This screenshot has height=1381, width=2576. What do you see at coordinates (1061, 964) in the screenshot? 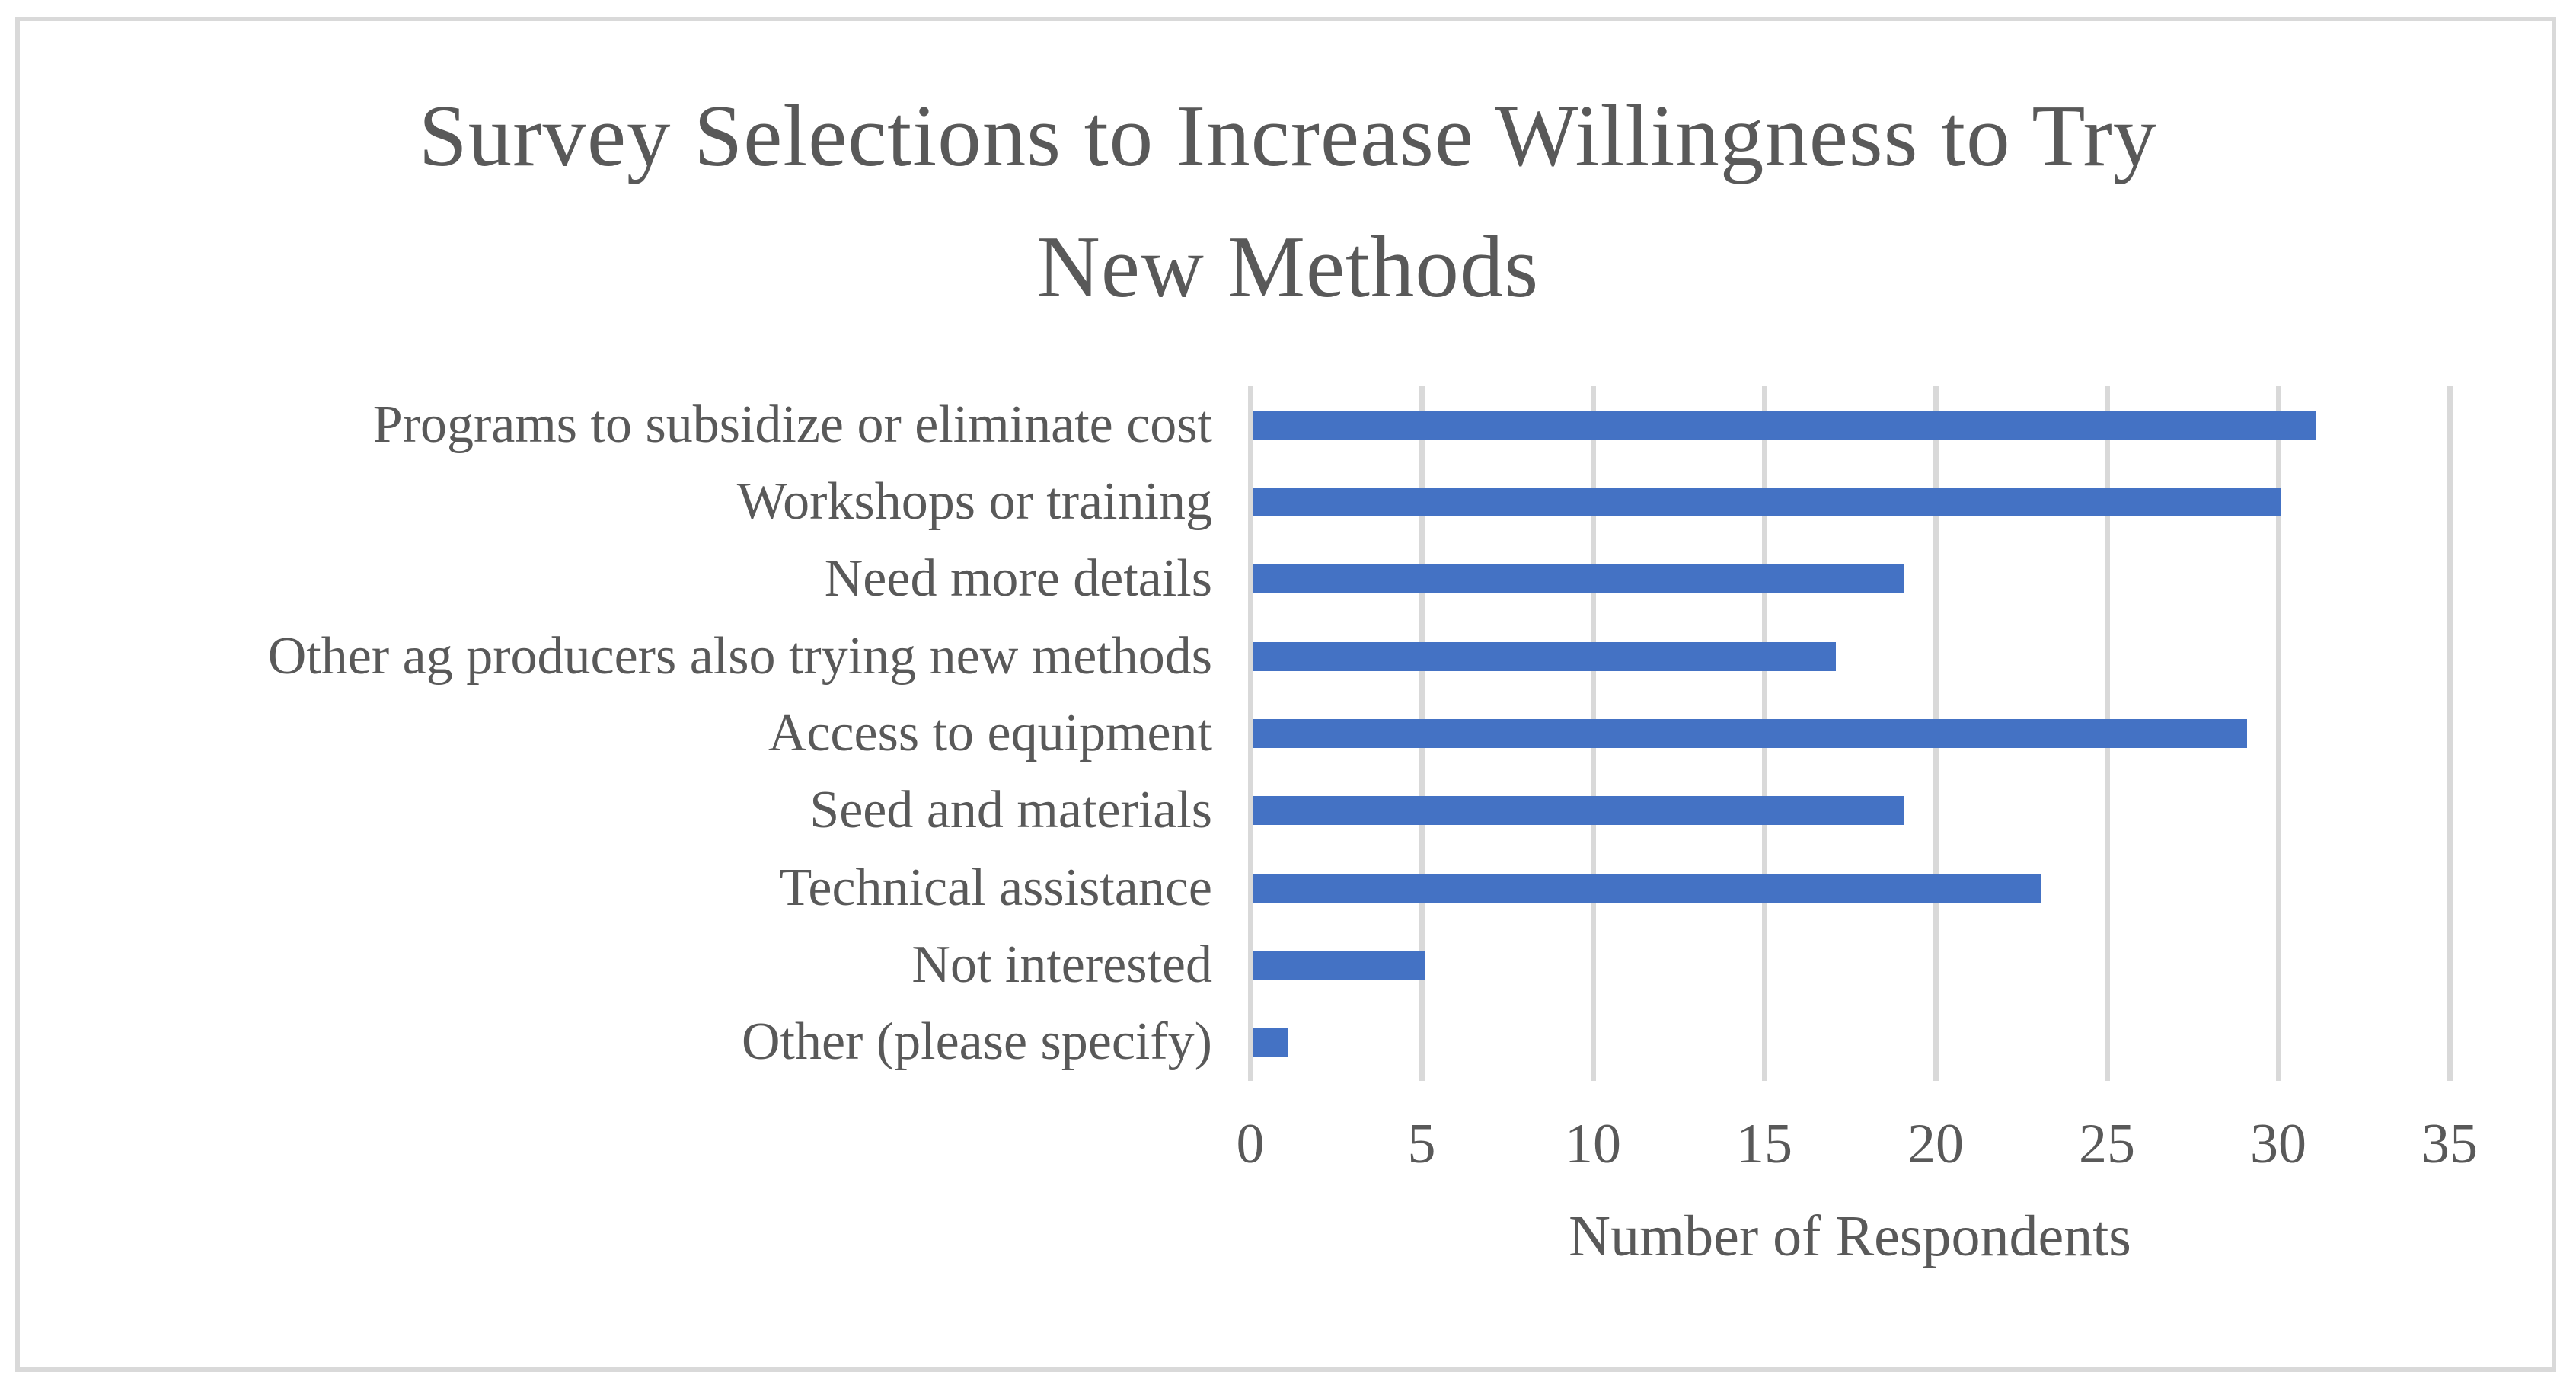
I see `category-label: Not interested` at bounding box center [1061, 964].